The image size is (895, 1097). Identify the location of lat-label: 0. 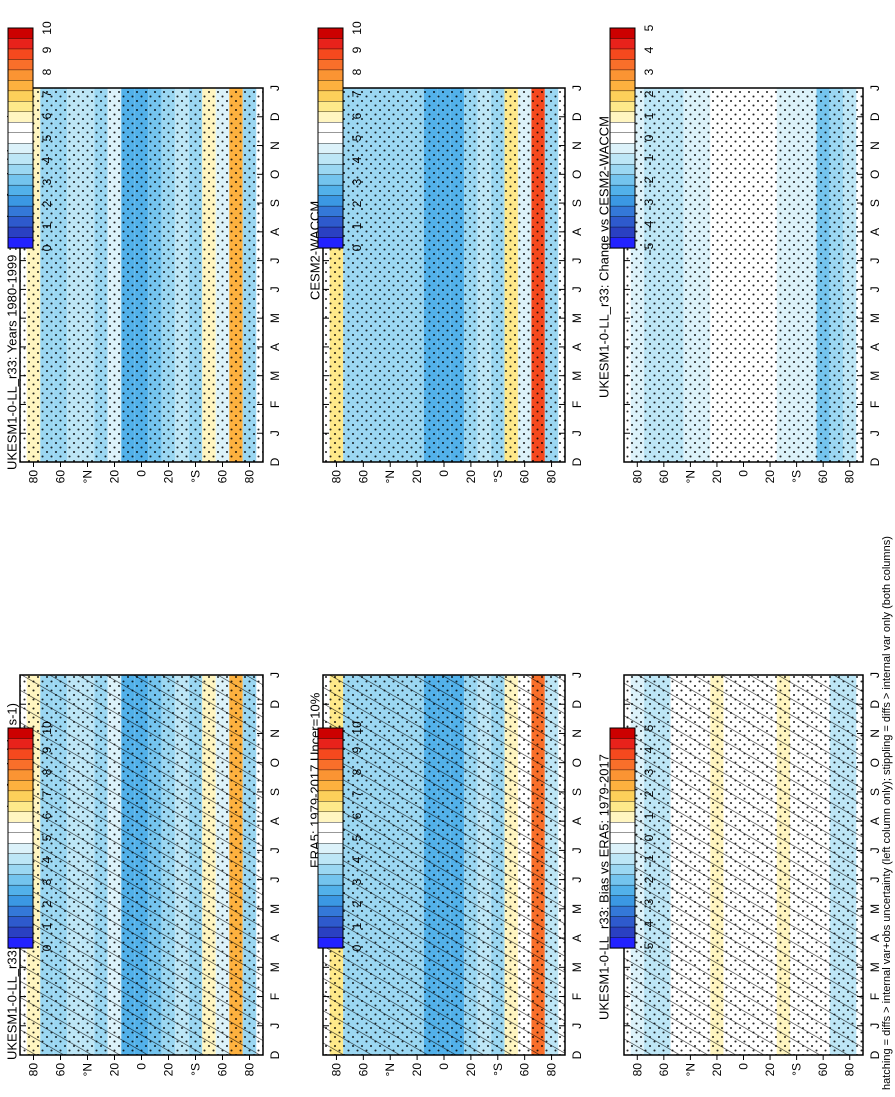
(744, 1066).